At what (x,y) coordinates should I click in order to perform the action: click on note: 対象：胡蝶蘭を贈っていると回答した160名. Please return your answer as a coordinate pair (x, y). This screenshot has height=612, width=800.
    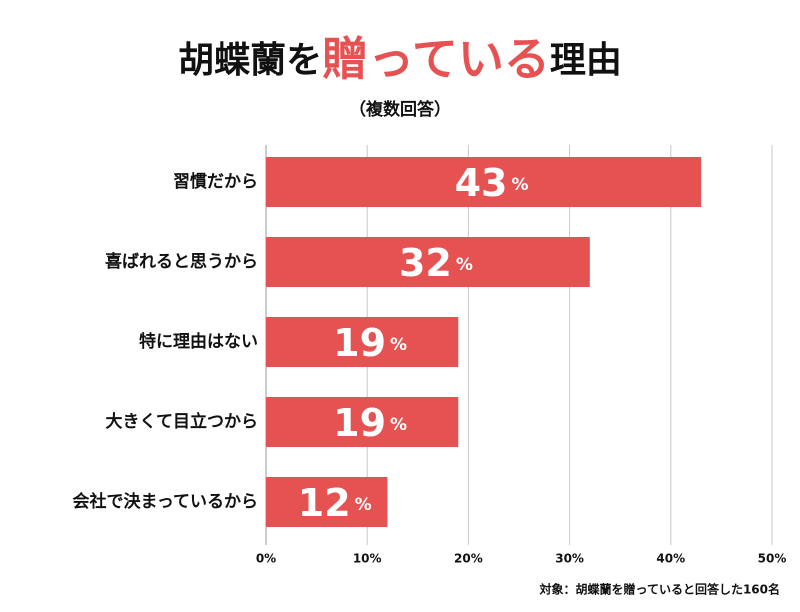
    Looking at the image, I should click on (659, 589).